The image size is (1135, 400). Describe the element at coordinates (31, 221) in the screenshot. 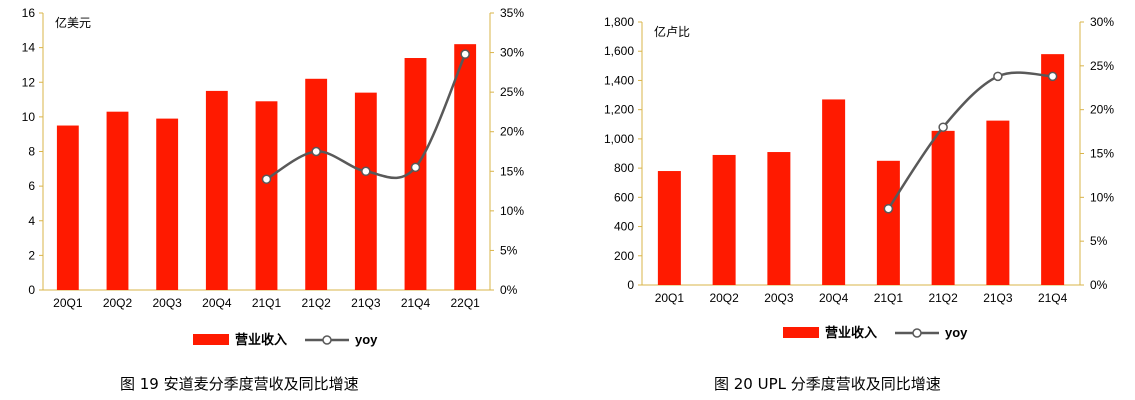

I see `y-left-tick-label: 4` at that location.